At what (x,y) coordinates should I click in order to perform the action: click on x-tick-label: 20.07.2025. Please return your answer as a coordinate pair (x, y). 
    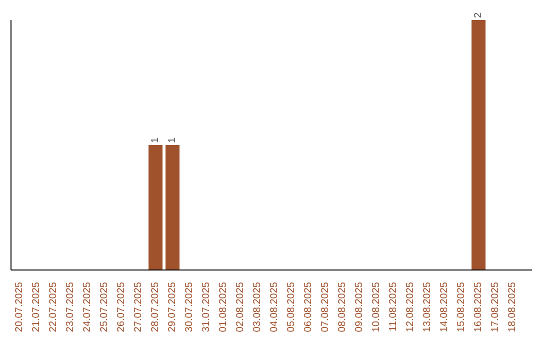
    Looking at the image, I should click on (19, 307).